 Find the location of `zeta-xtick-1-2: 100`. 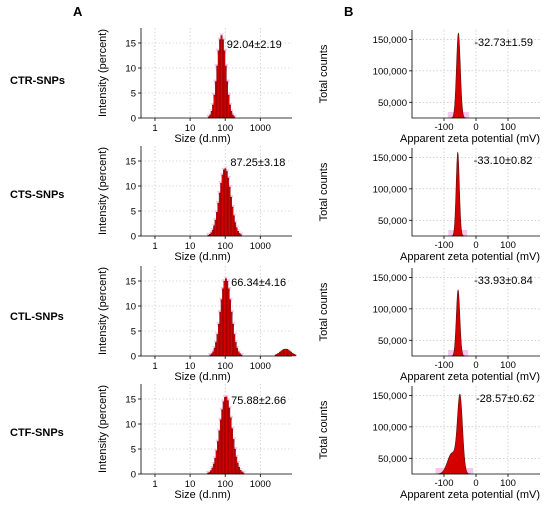

zeta-xtick-1-2: 100 is located at coordinates (508, 245).